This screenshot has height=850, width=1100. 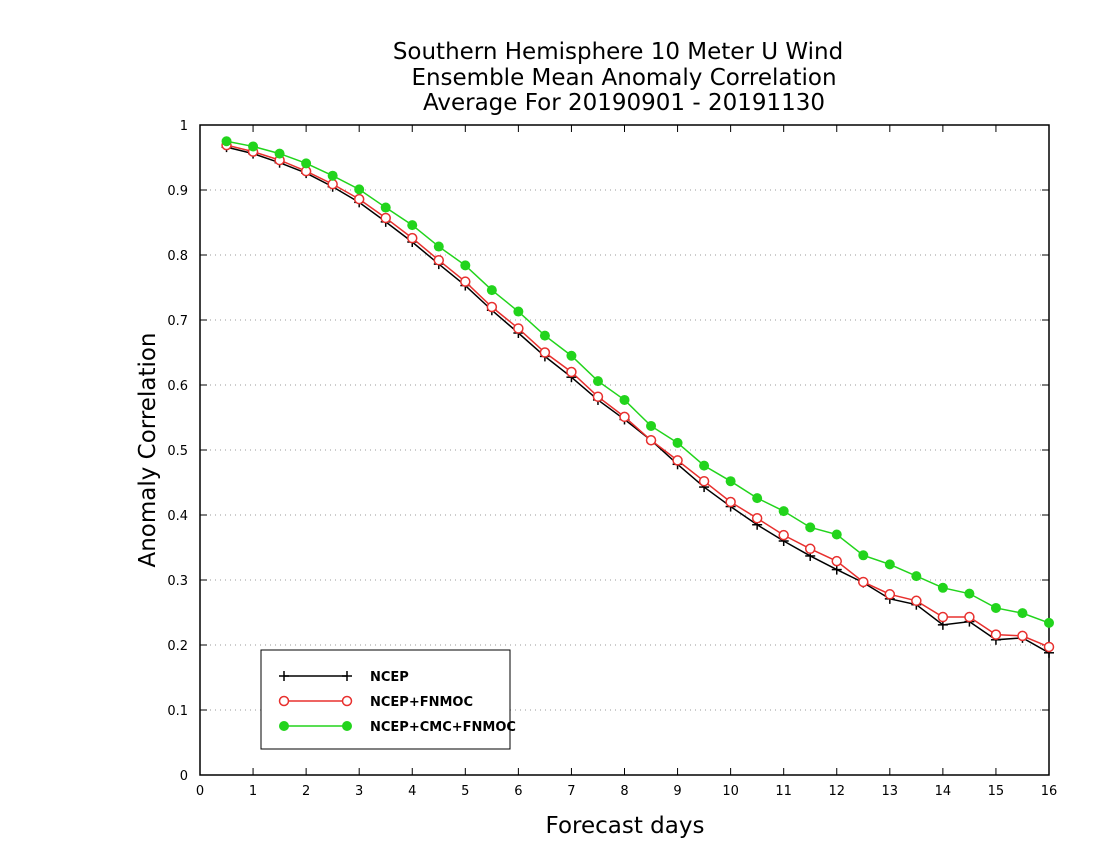 I want to click on x-tick-label: 8, so click(x=624, y=791).